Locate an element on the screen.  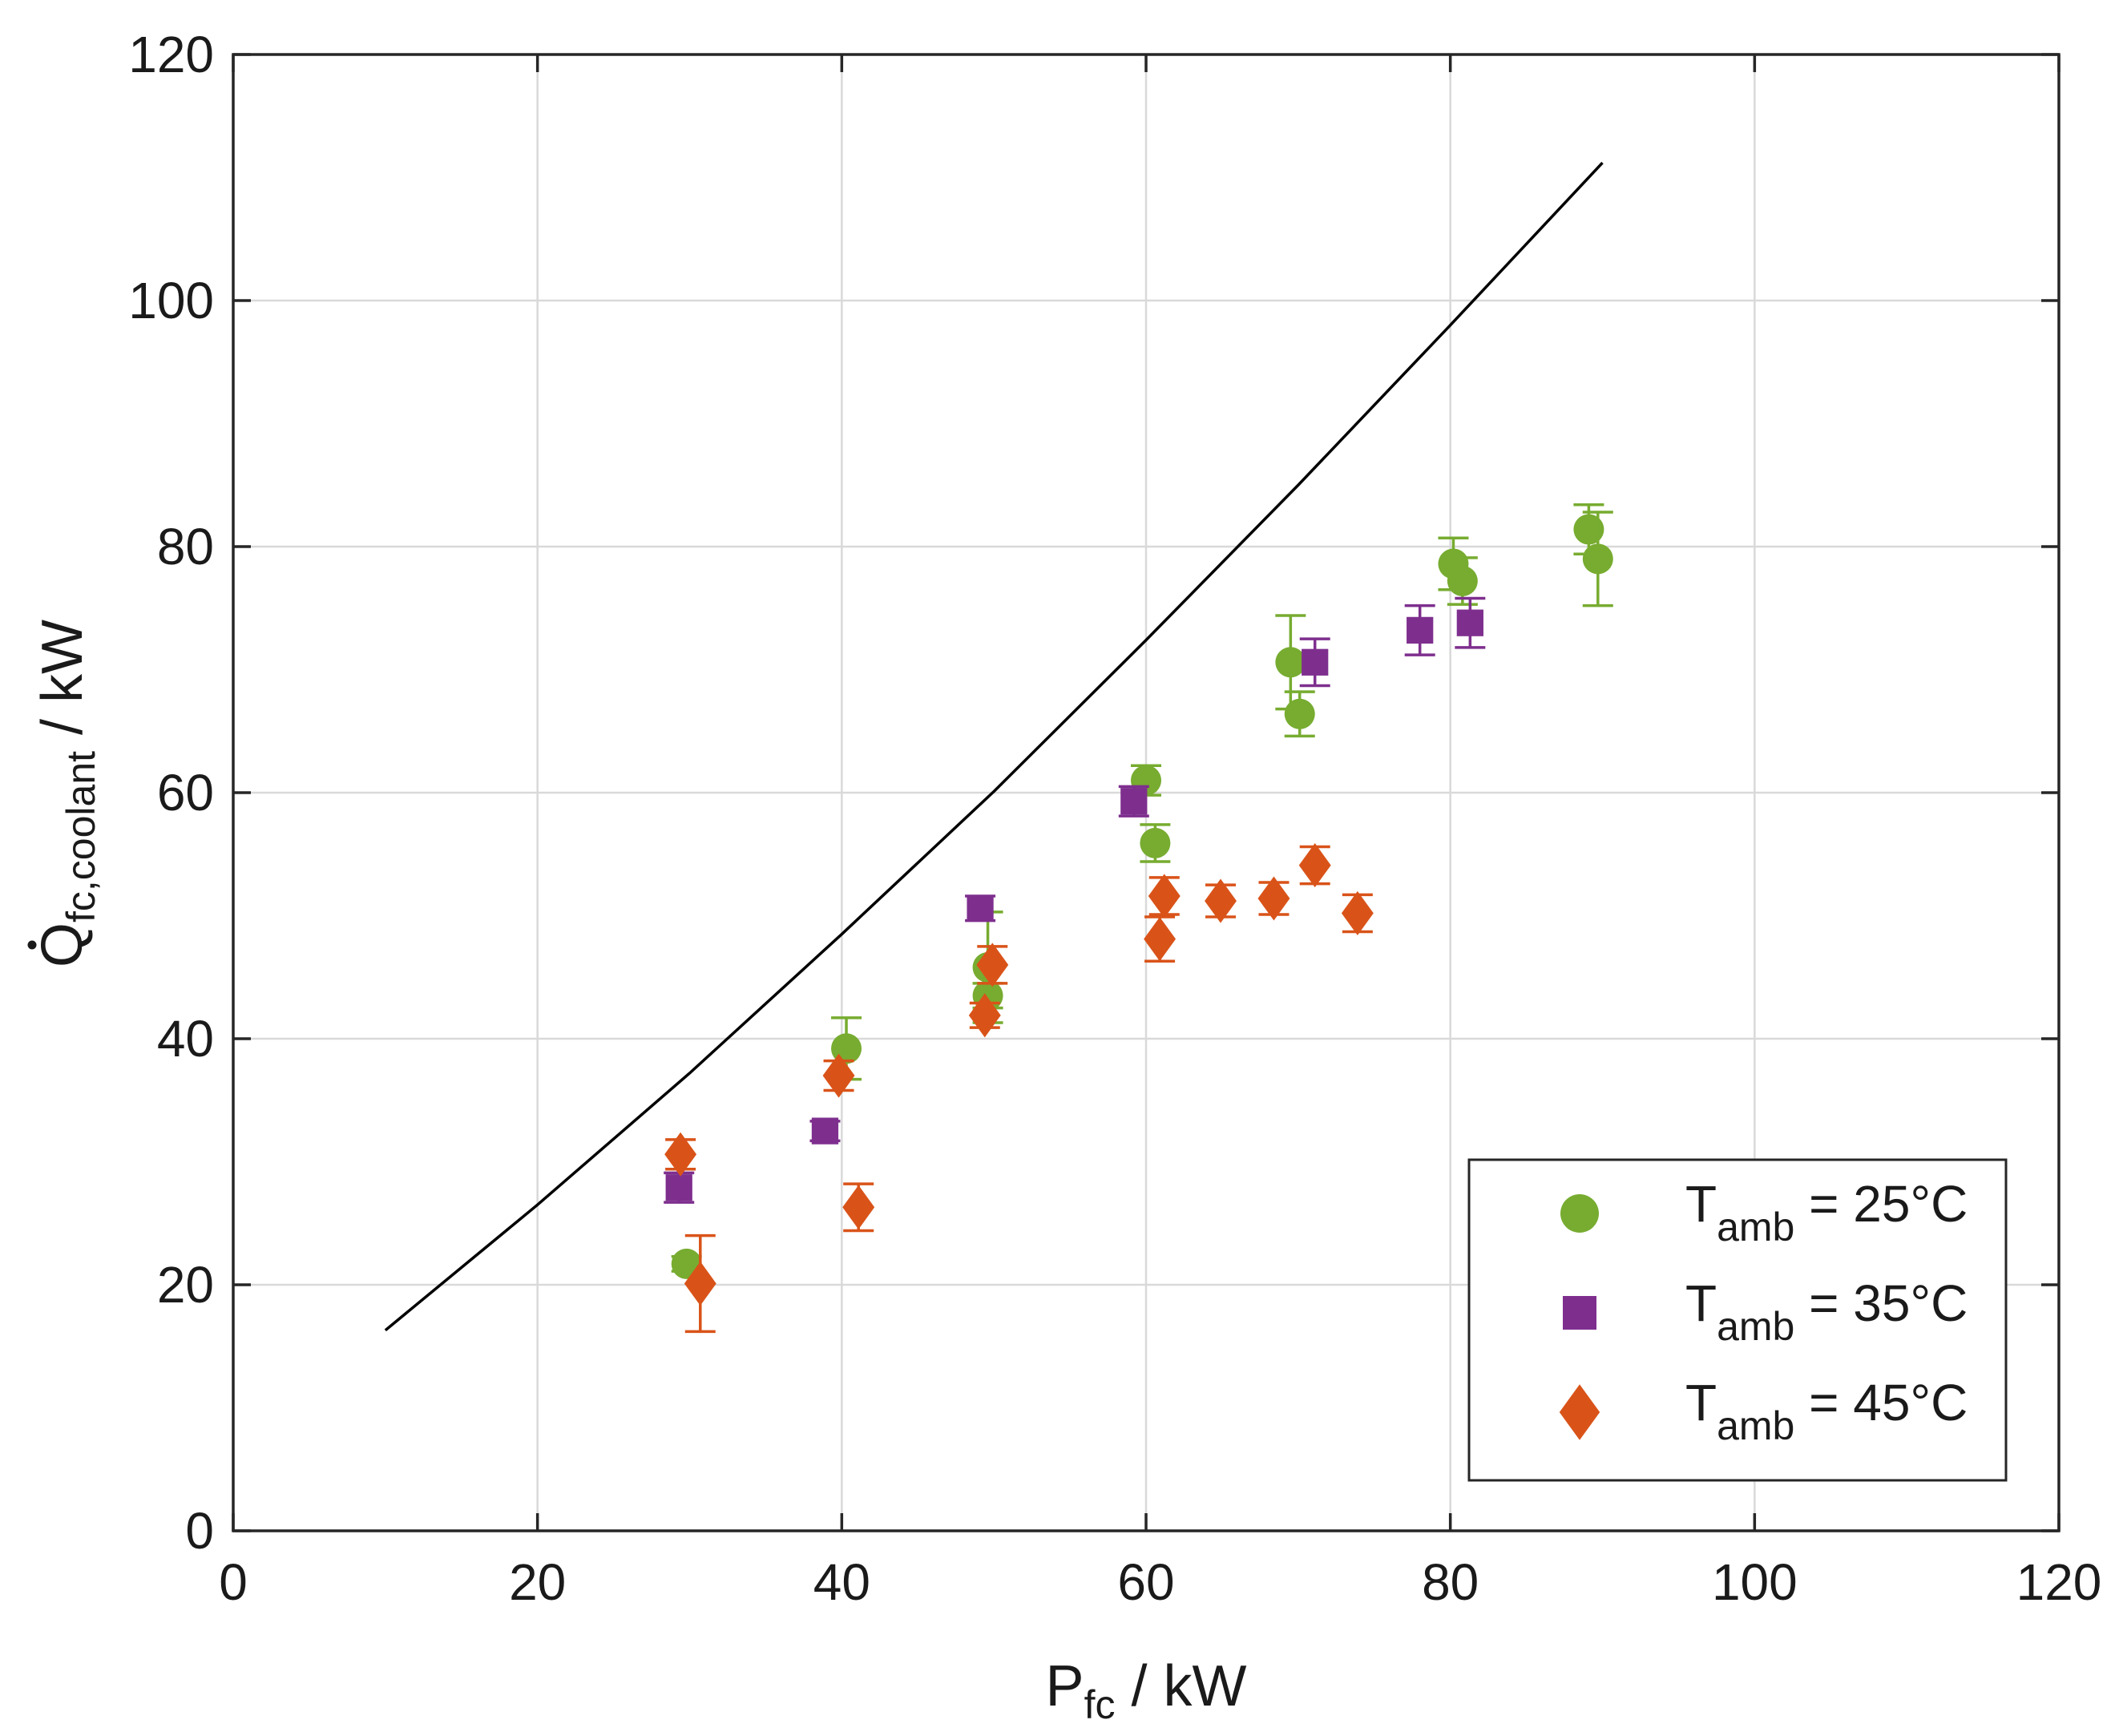
x-tick-label: 60 is located at coordinates (1145, 1582).